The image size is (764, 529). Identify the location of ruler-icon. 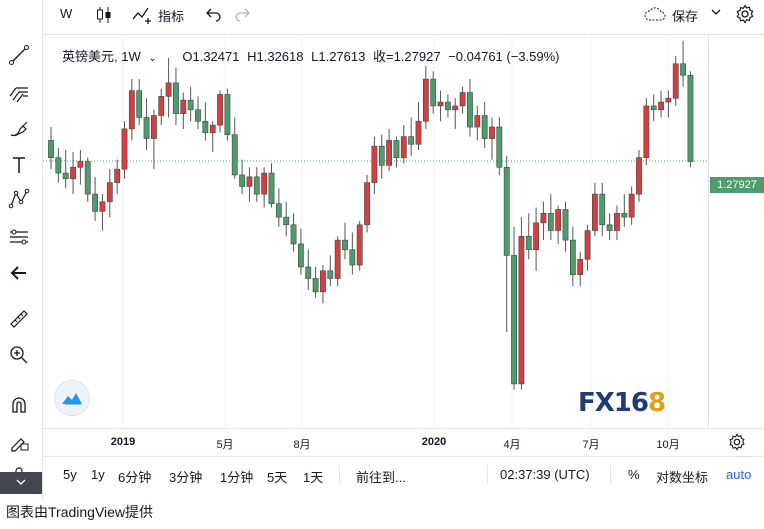
(19, 319).